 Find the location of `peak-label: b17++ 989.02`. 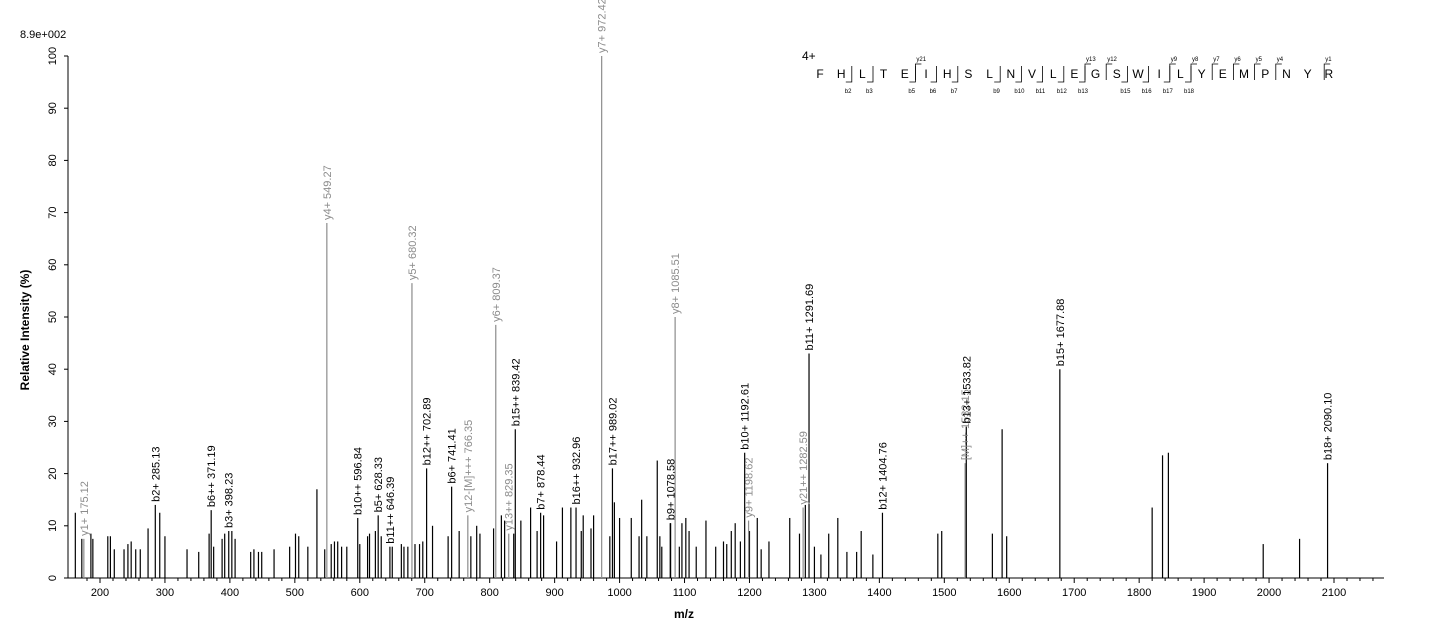

peak-label: b17++ 989.02 is located at coordinates (613, 431).